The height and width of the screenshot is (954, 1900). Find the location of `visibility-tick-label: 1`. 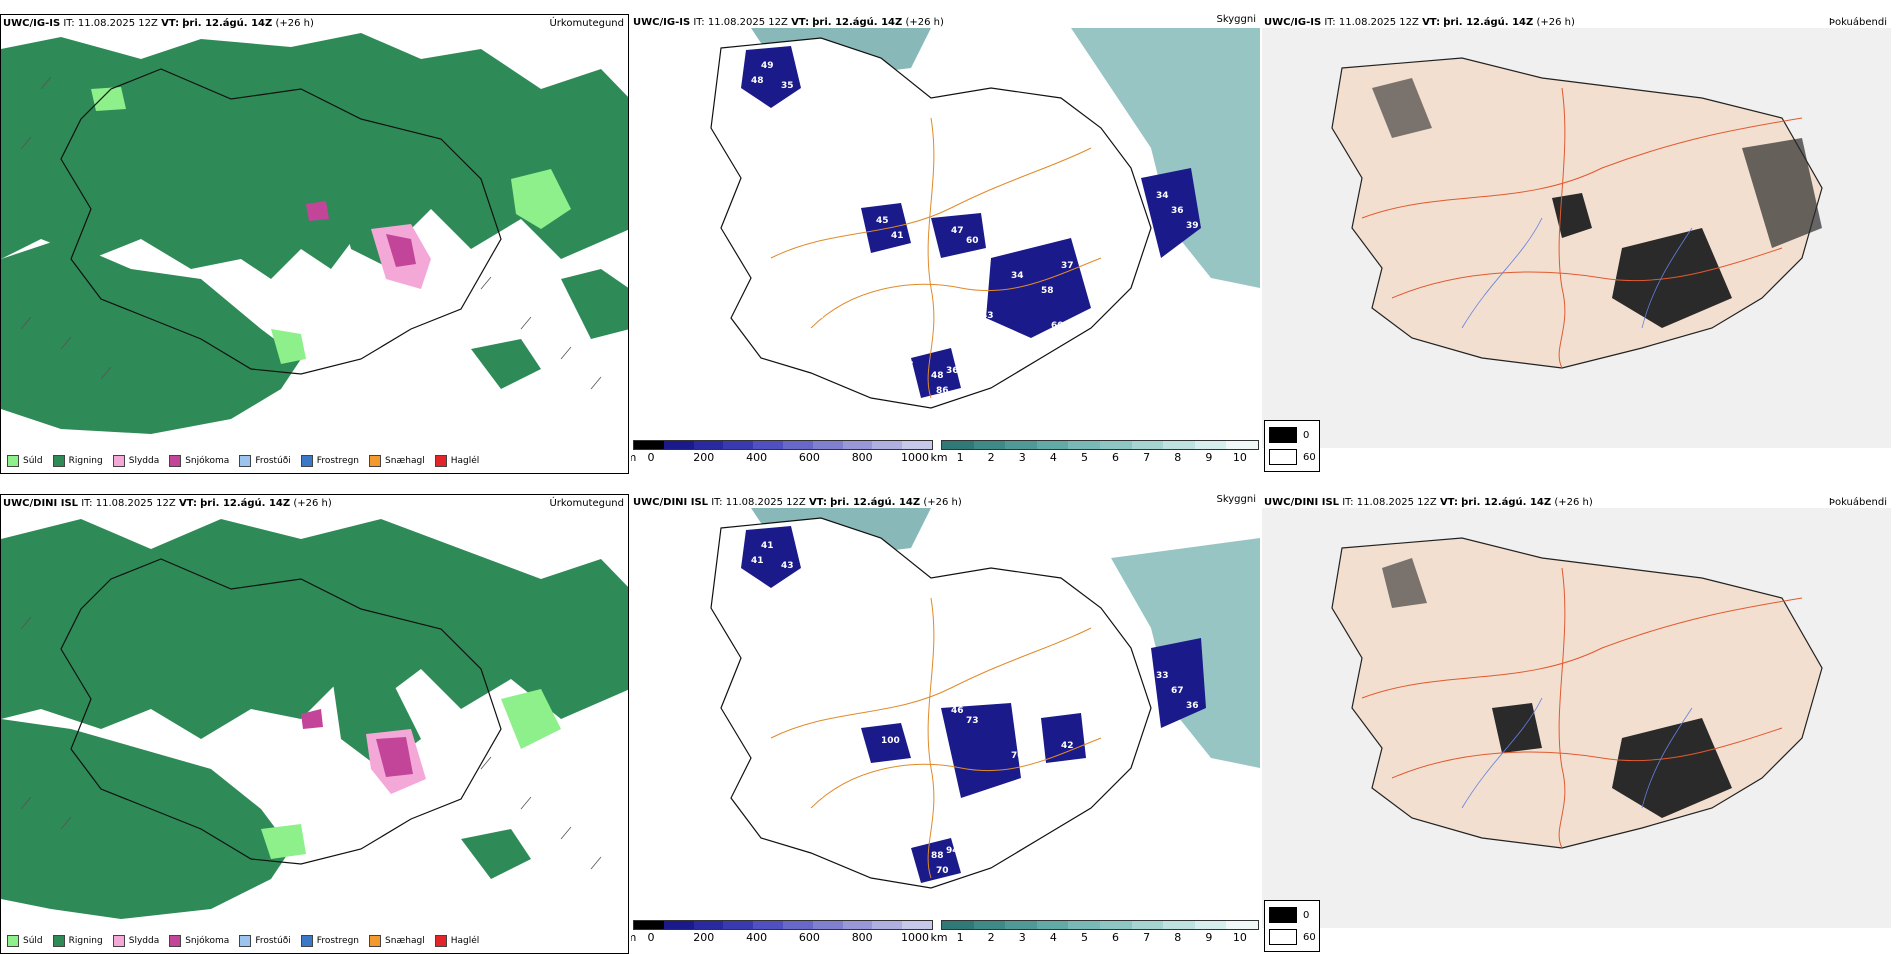

visibility-tick-label: 1 is located at coordinates (960, 937).